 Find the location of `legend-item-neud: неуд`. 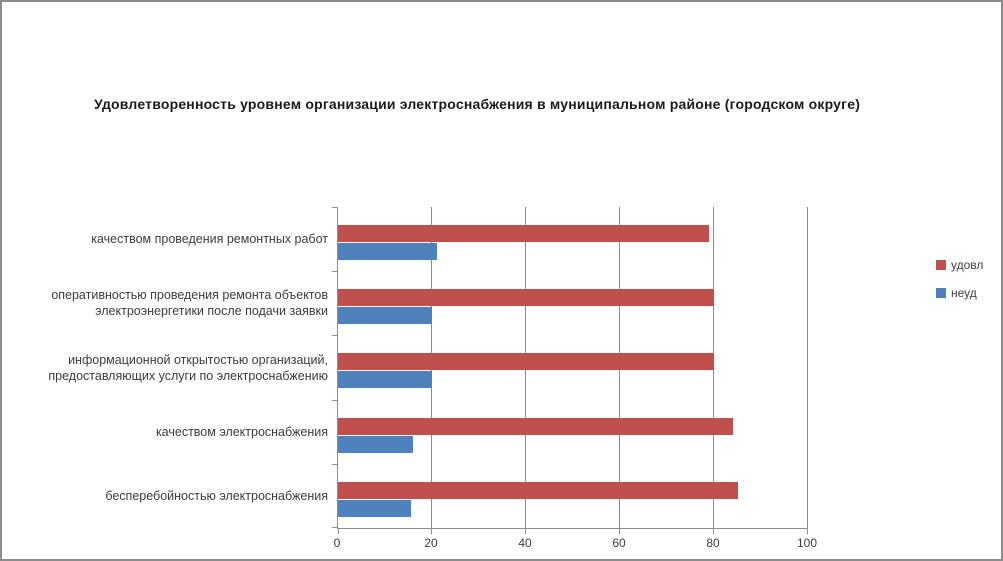

legend-item-neud: неуд is located at coordinates (959, 293).